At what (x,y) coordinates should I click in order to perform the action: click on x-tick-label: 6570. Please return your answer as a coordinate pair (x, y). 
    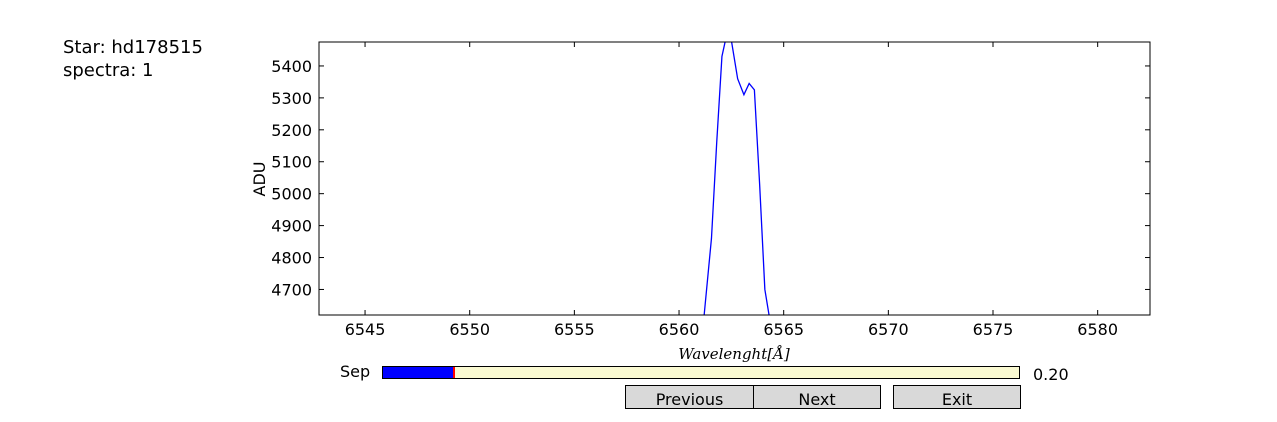
    Looking at the image, I should click on (888, 329).